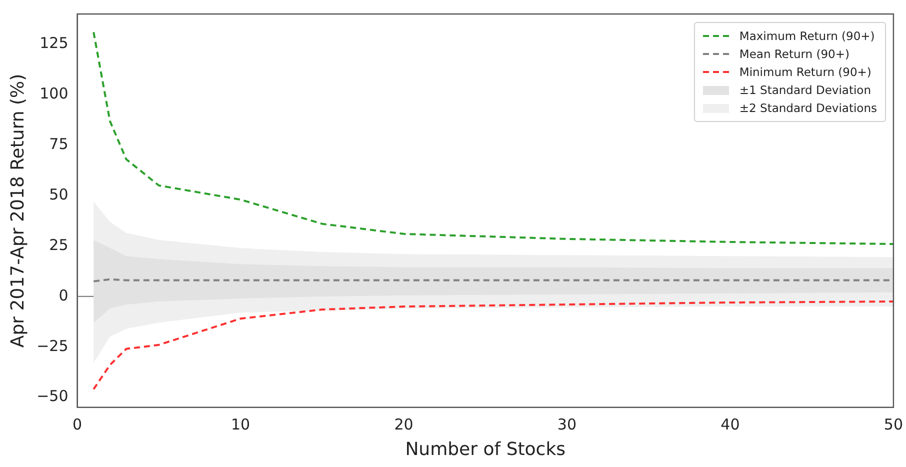 The width and height of the screenshot is (906, 467). Describe the element at coordinates (52, 396) in the screenshot. I see `y-tick-label: −50` at that location.